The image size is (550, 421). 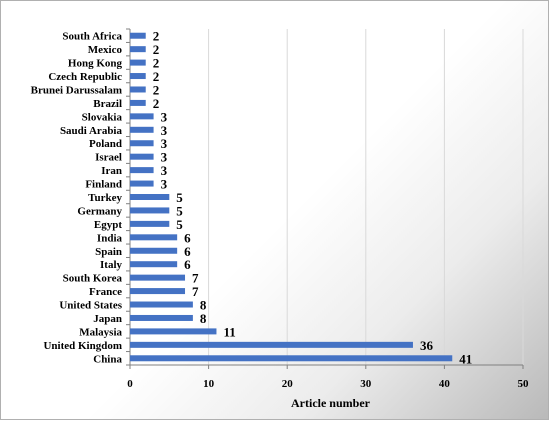 What do you see at coordinates (209, 384) in the screenshot?
I see `x-tick-label: 10` at bounding box center [209, 384].